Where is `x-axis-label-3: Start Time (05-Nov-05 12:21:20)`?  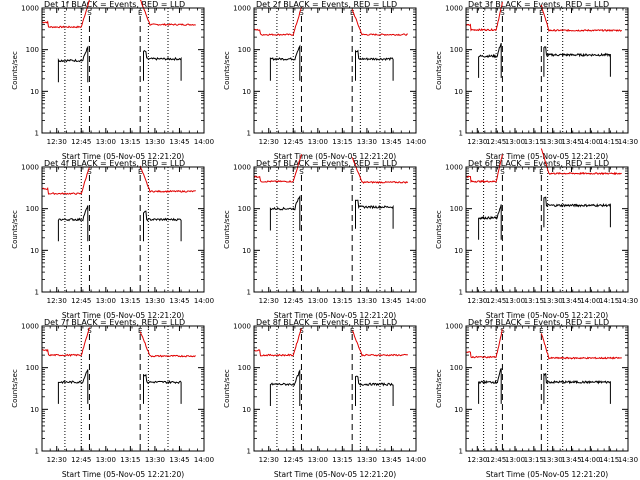
x-axis-label-3: Start Time (05-Nov-05 12:21:20) is located at coordinates (547, 156).